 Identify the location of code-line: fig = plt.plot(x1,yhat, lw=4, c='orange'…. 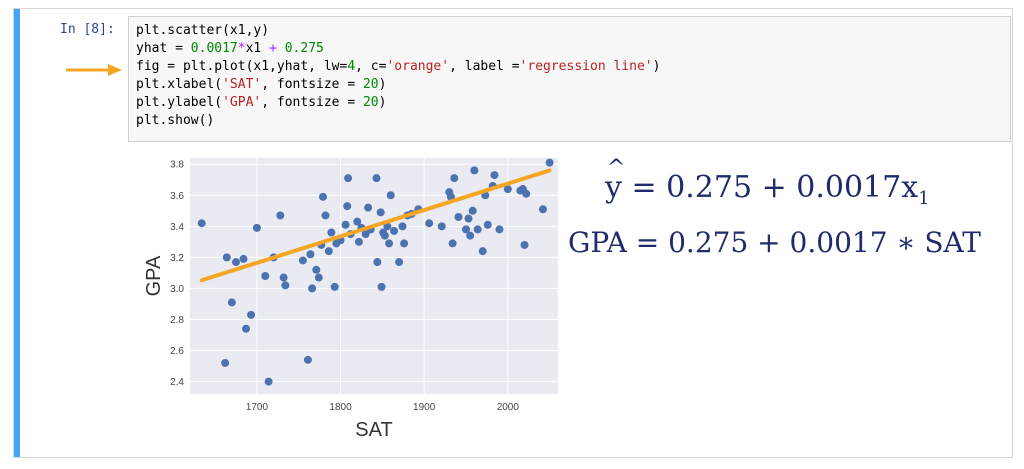
(398, 67).